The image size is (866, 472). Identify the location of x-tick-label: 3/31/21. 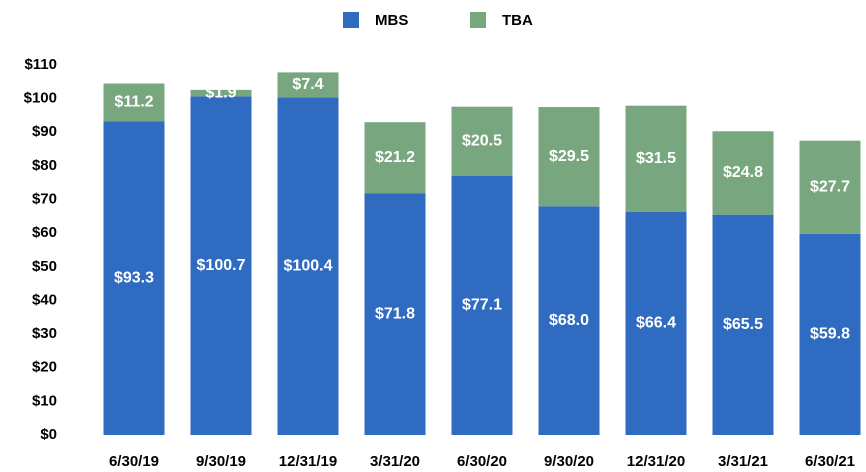
(743, 461).